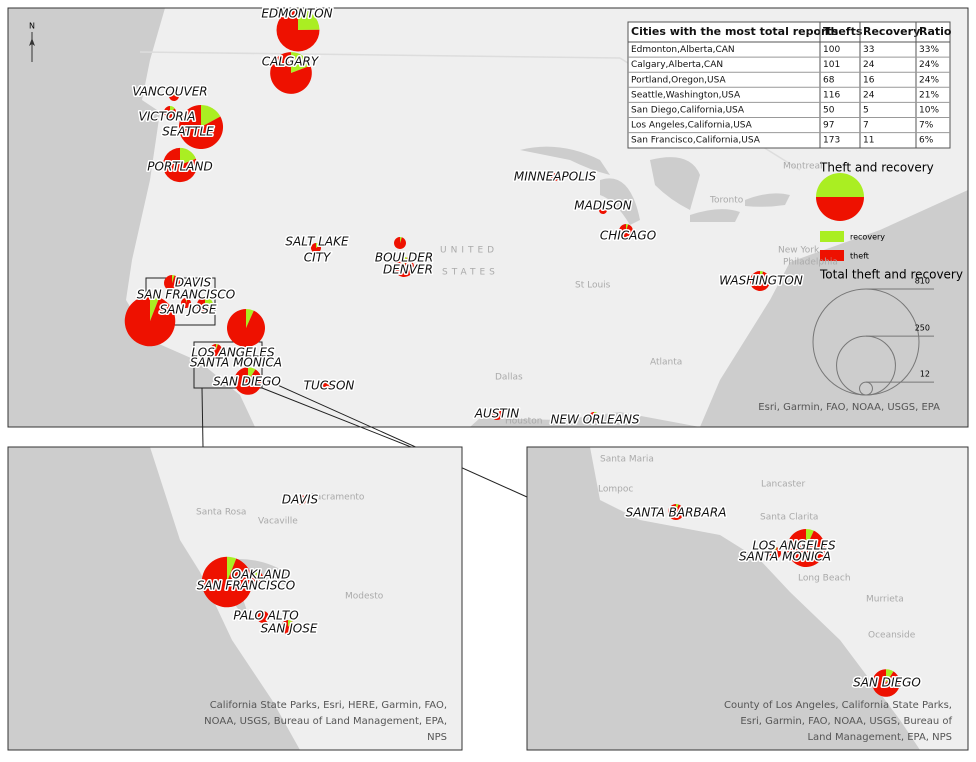 This screenshot has height=762, width=976. Describe the element at coordinates (929, 110) in the screenshot. I see `table-cell: 10%` at that location.